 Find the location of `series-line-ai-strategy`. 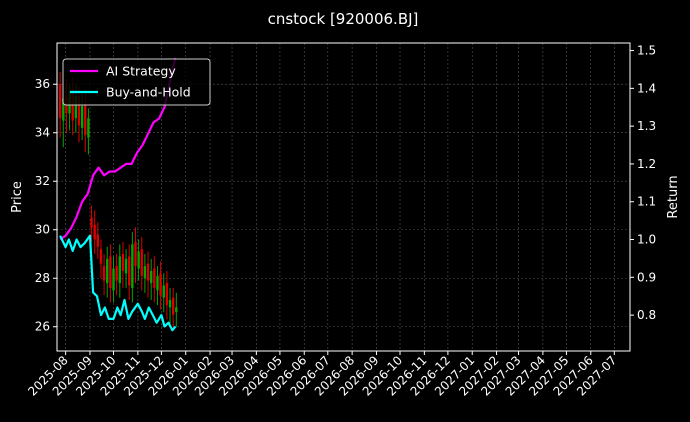

series-line-ai-strategy is located at coordinates (118, 149).